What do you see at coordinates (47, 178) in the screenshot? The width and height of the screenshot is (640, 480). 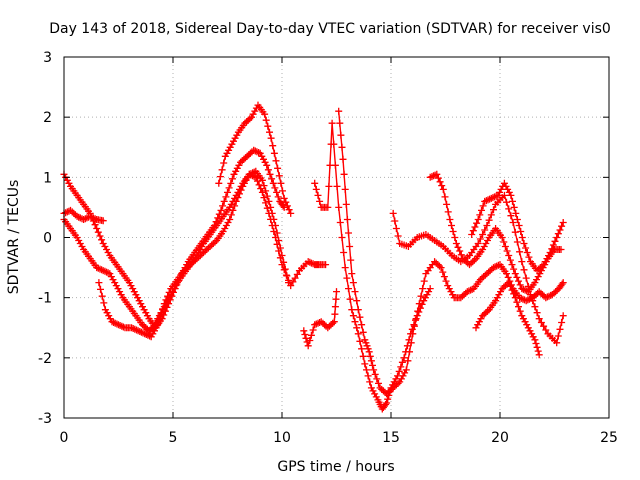 I see `y-tick-label: 1` at bounding box center [47, 178].